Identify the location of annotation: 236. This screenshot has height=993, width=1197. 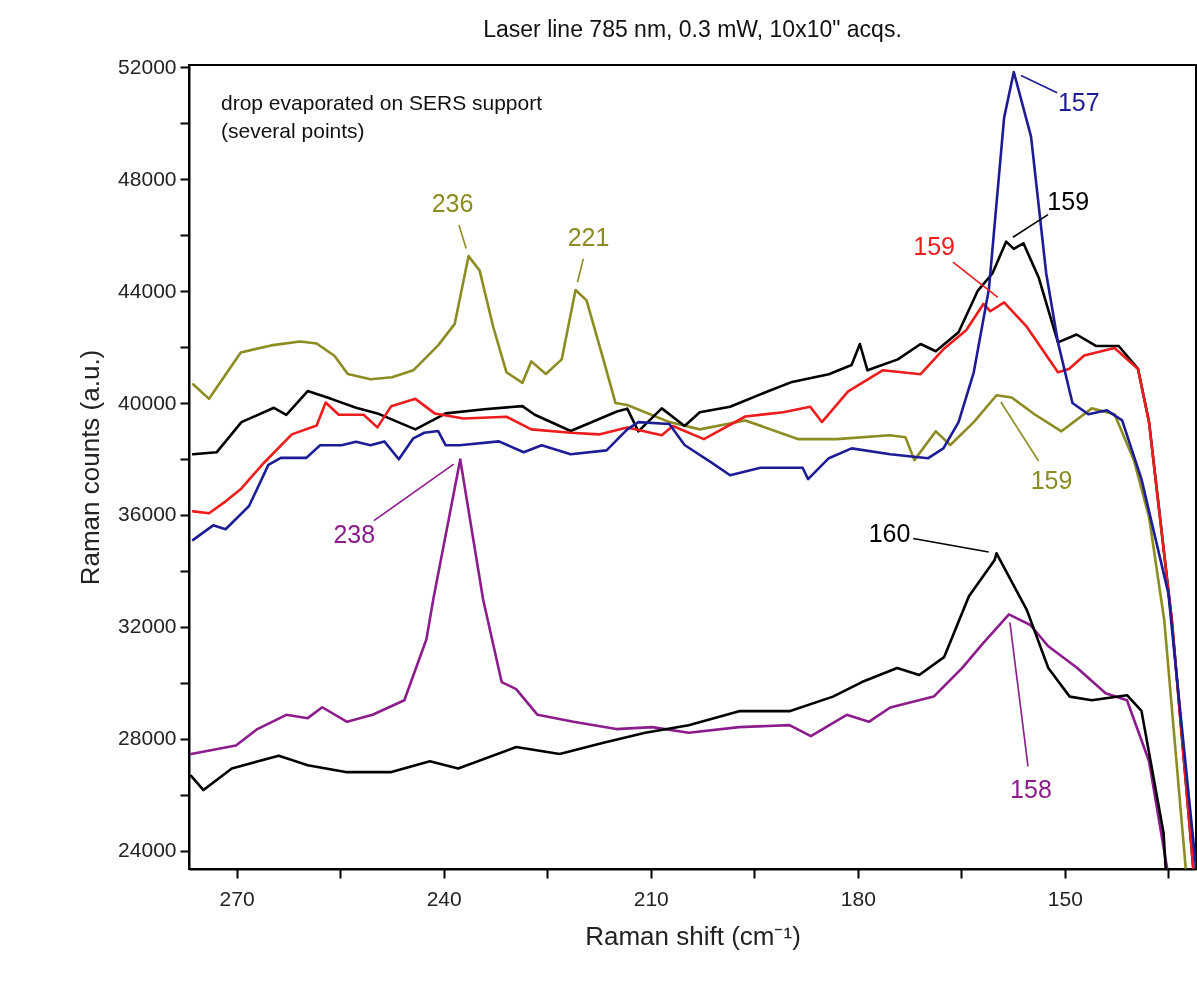
(452, 203).